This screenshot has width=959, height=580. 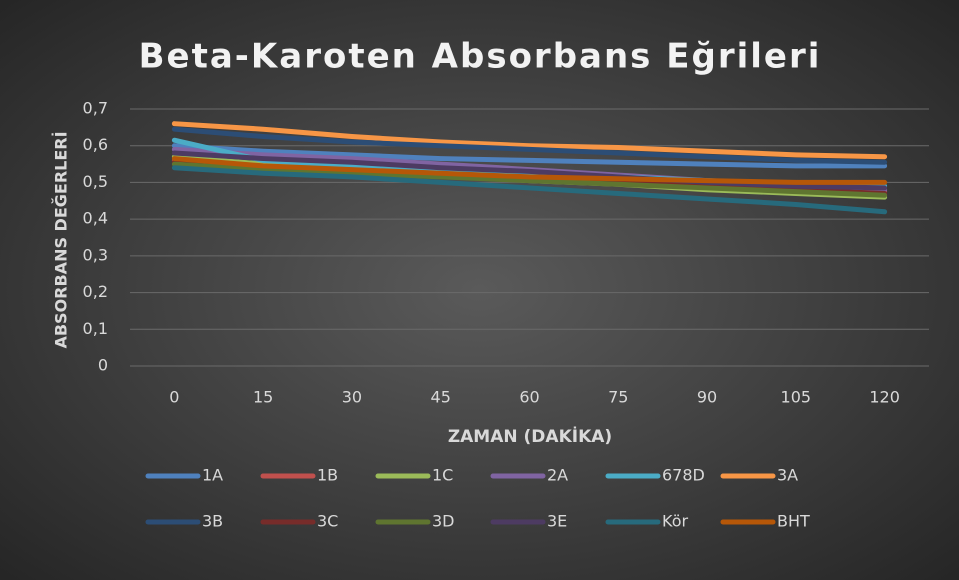 I want to click on legend-label: Kör, so click(x=675, y=521).